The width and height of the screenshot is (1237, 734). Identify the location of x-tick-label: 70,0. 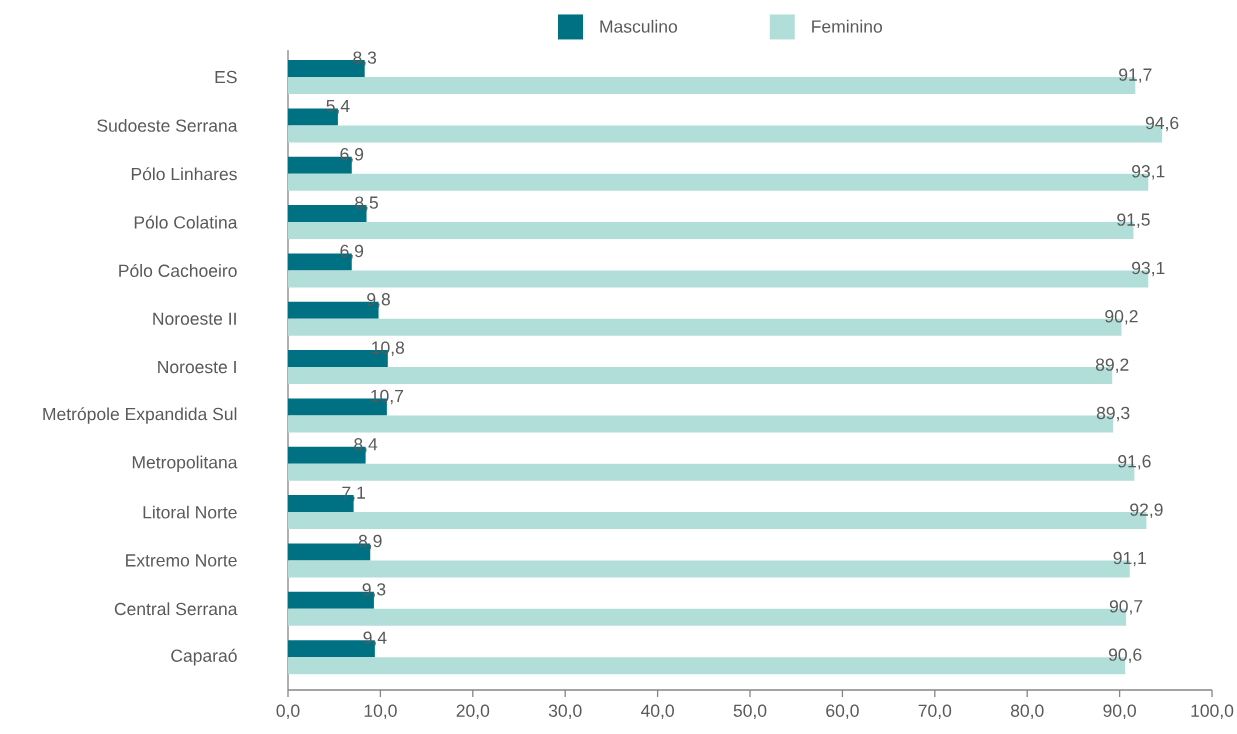
(935, 711).